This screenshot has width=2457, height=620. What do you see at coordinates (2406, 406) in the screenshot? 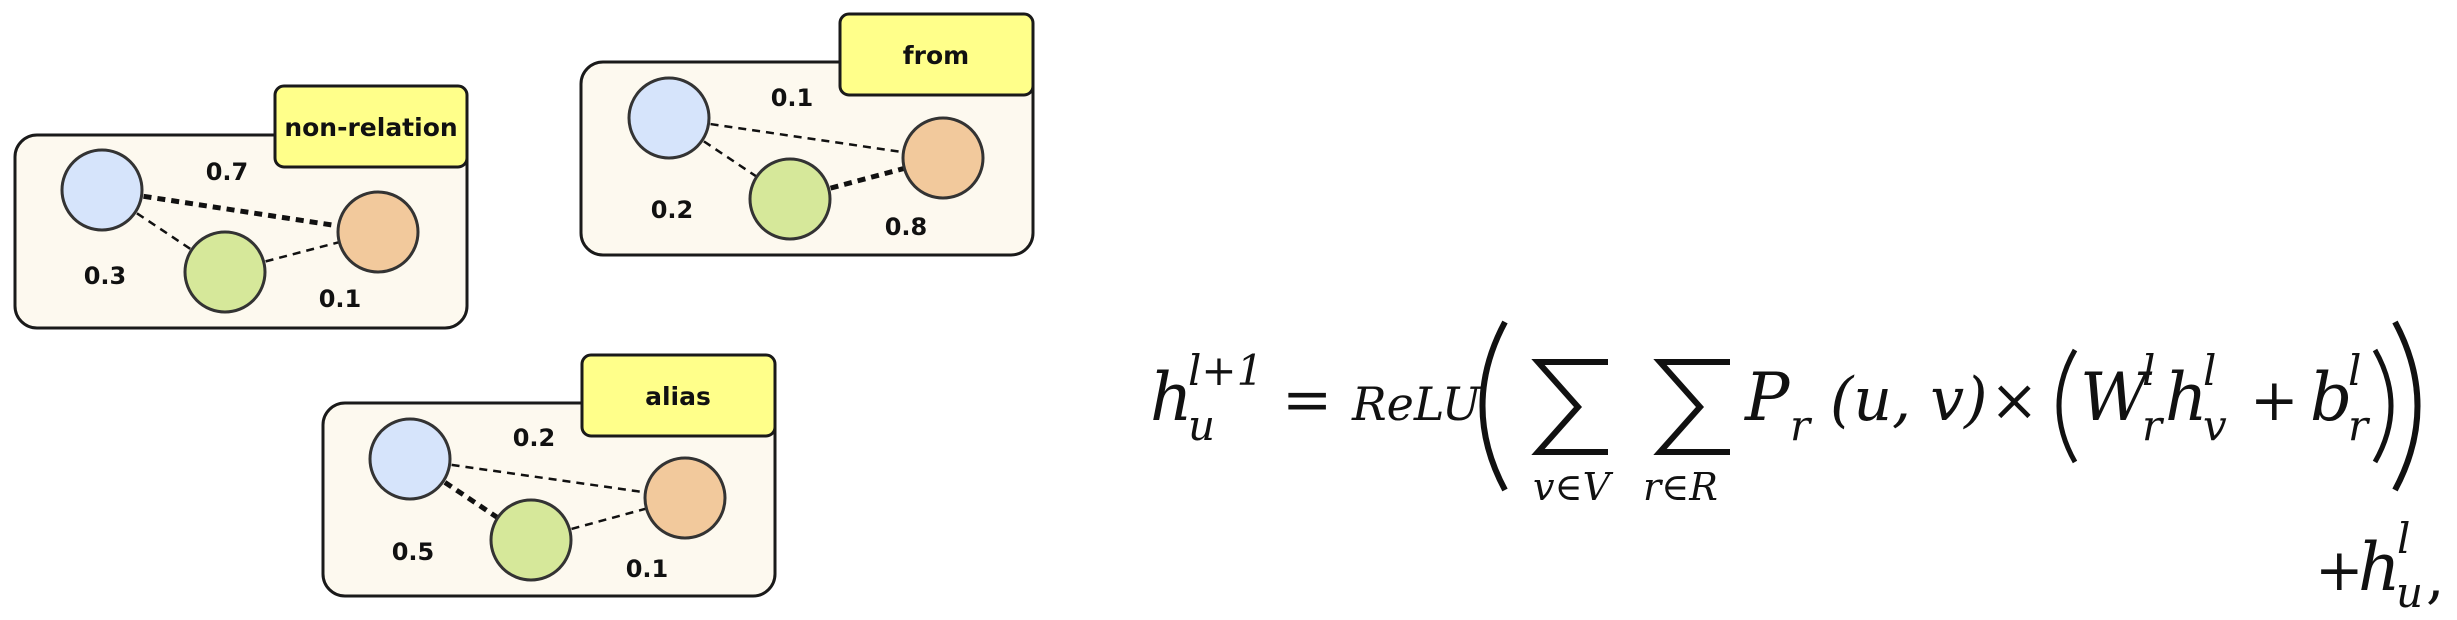
I see `eq-outer-right-paren` at bounding box center [2406, 406].